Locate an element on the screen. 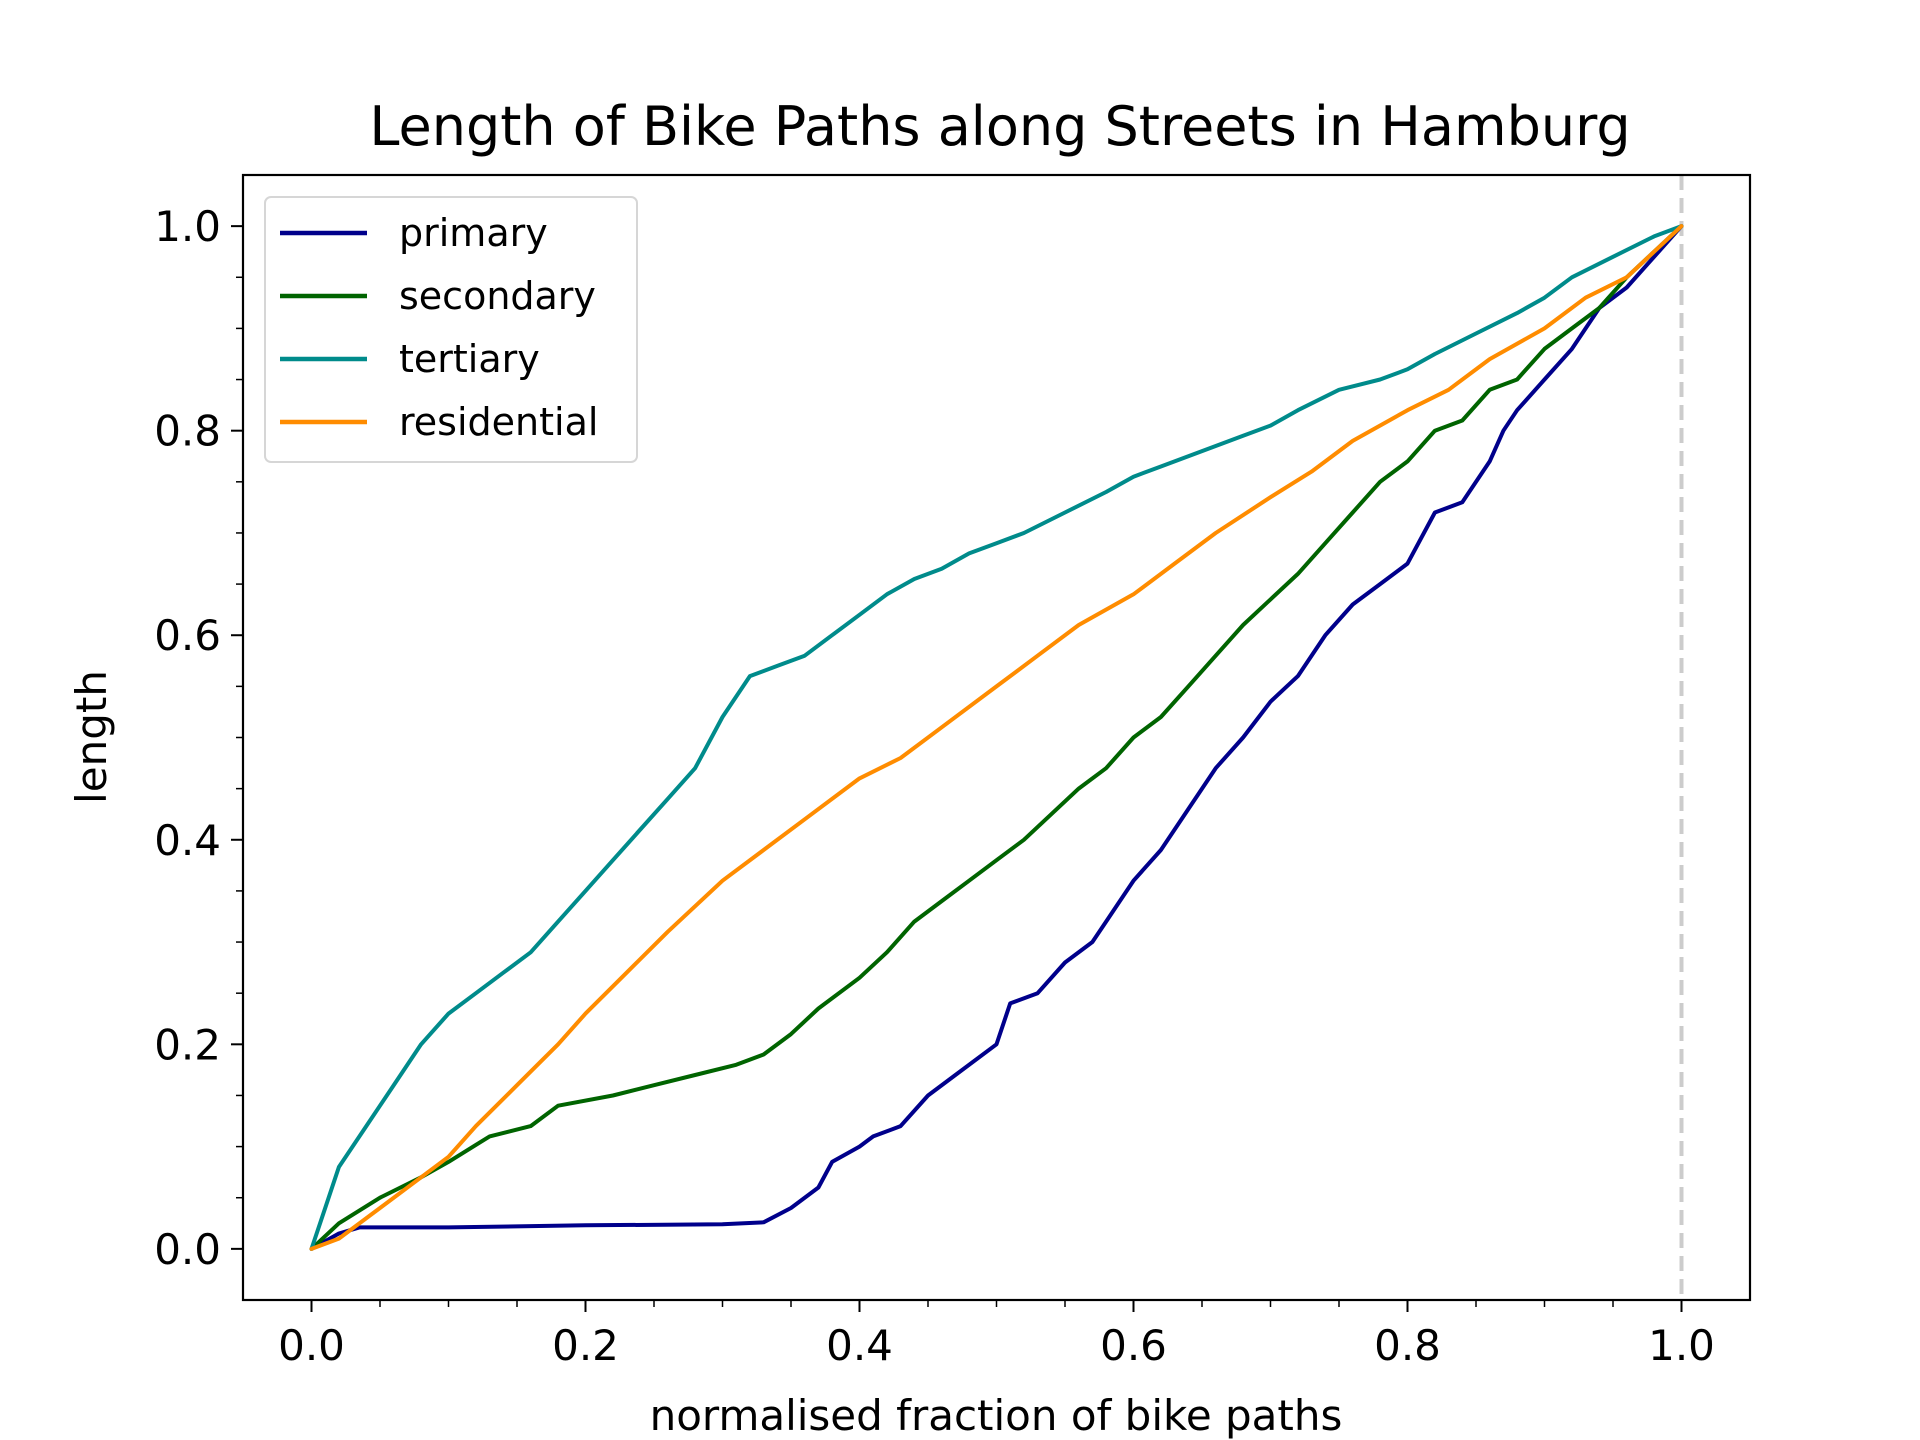 This screenshot has height=1440, width=1920. y-tick-label: 0.0 is located at coordinates (187, 1249).